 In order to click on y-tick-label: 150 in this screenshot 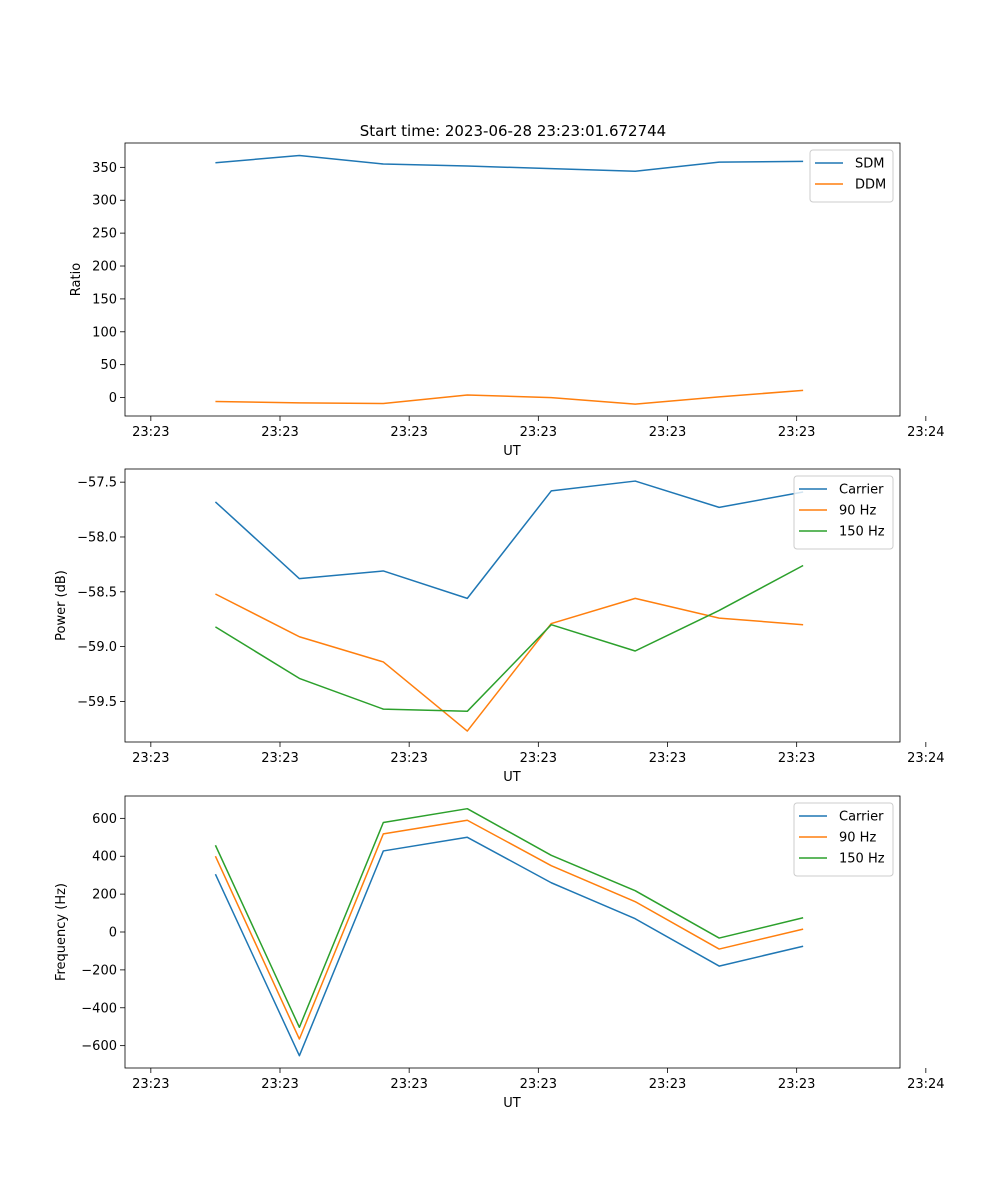, I will do `click(104, 299)`.